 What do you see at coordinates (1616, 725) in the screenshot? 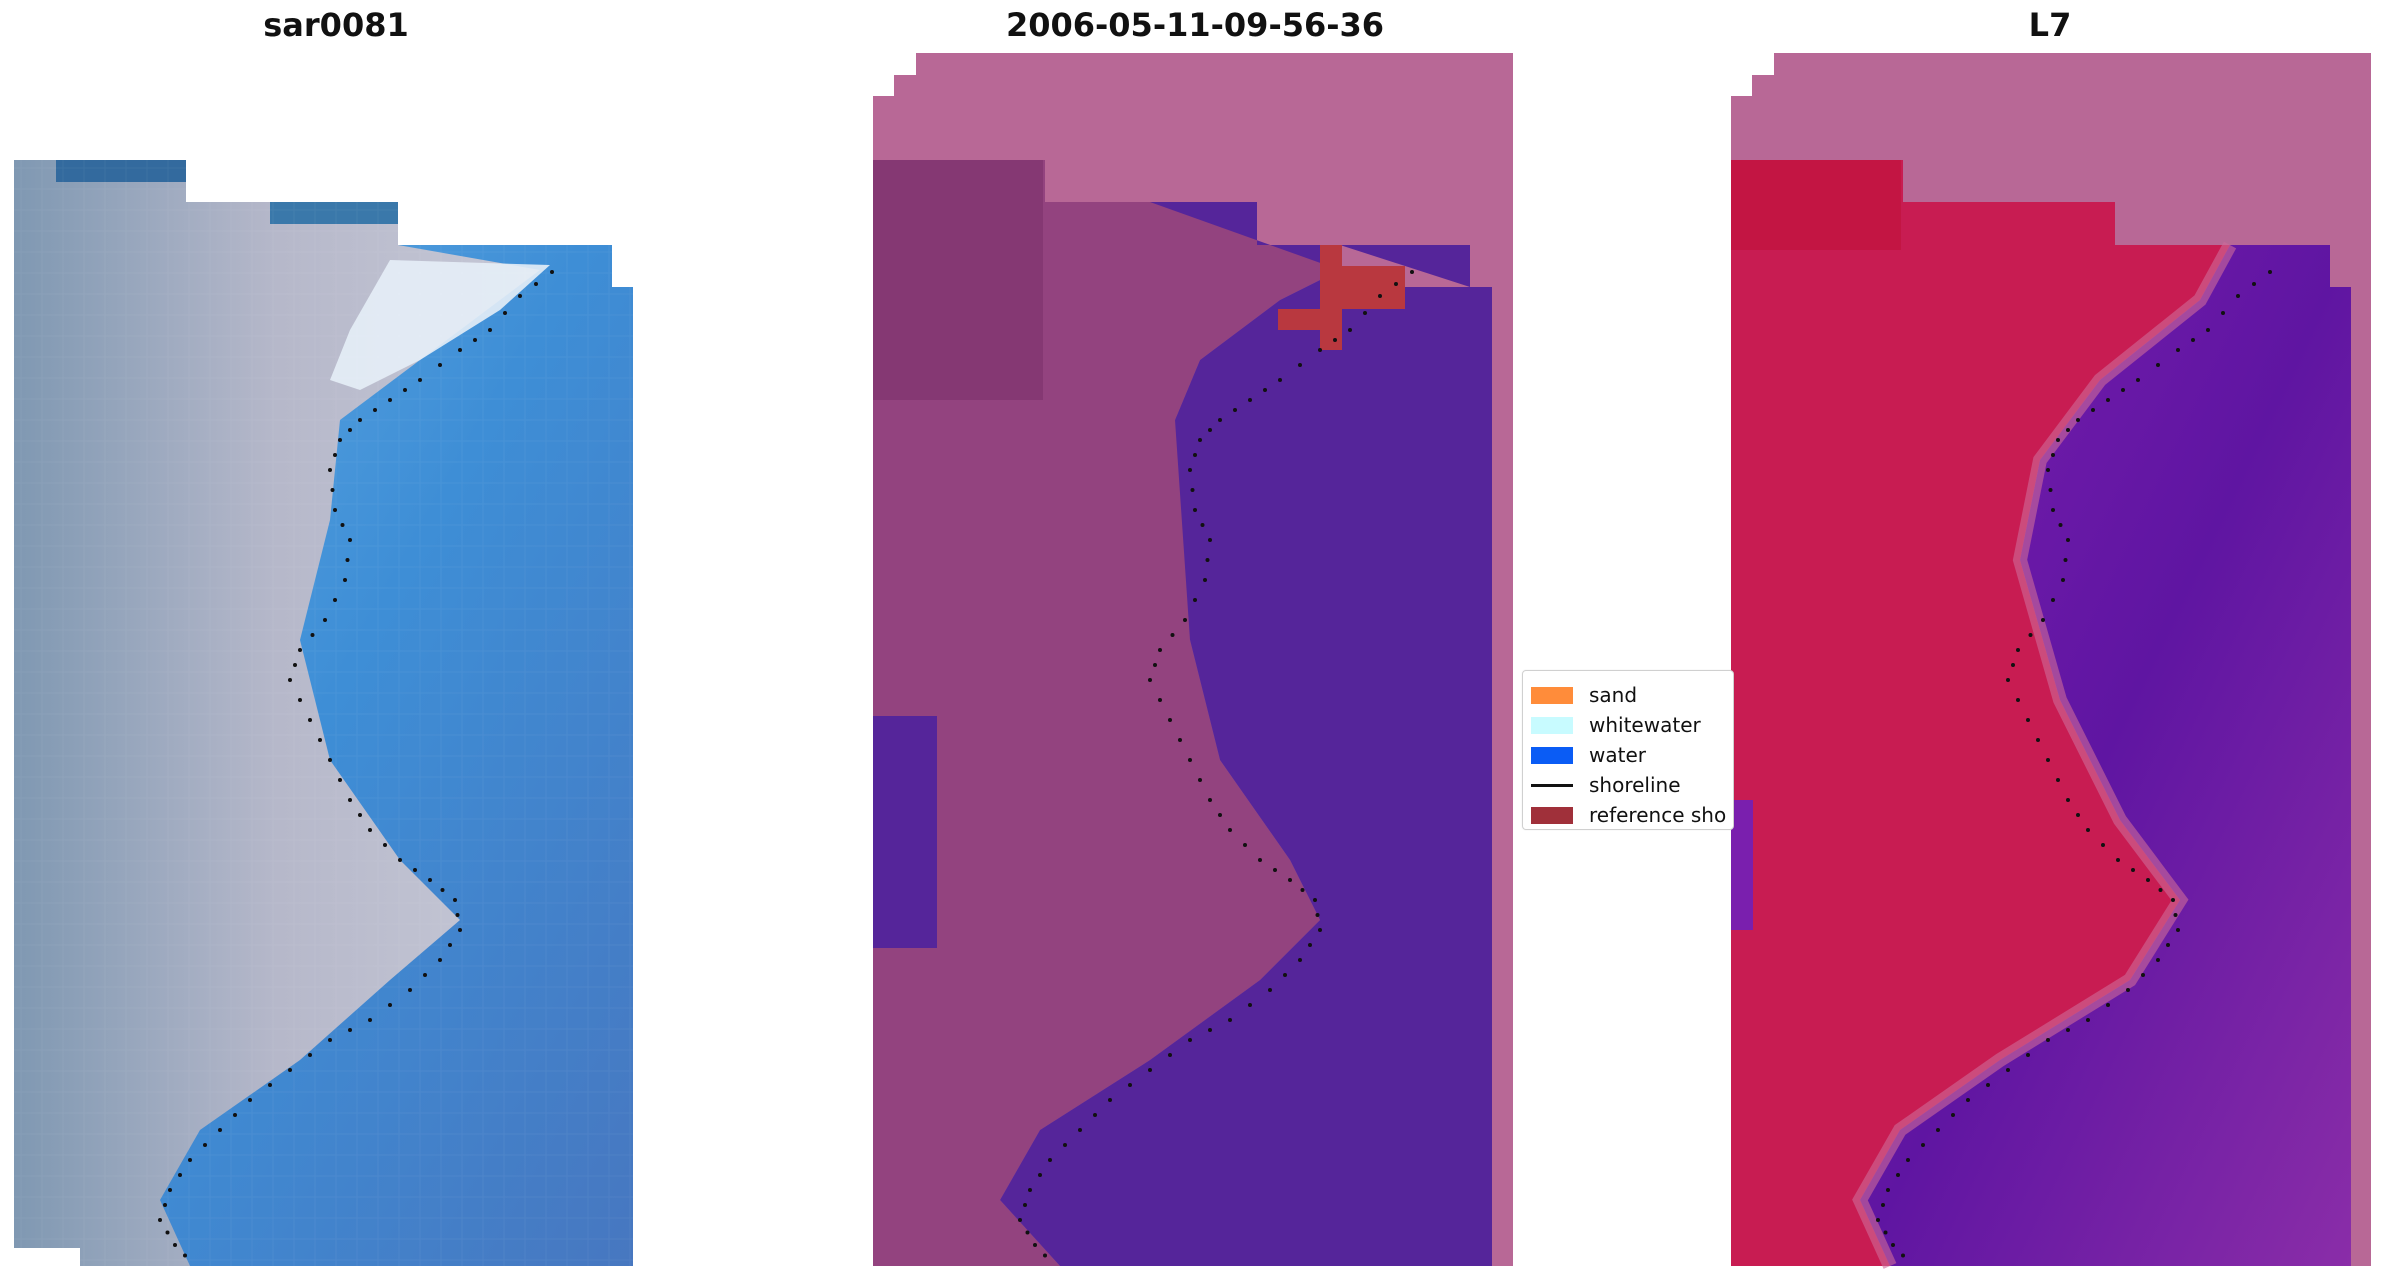
I see `legend-item-whitewater: whitewater` at bounding box center [1616, 725].